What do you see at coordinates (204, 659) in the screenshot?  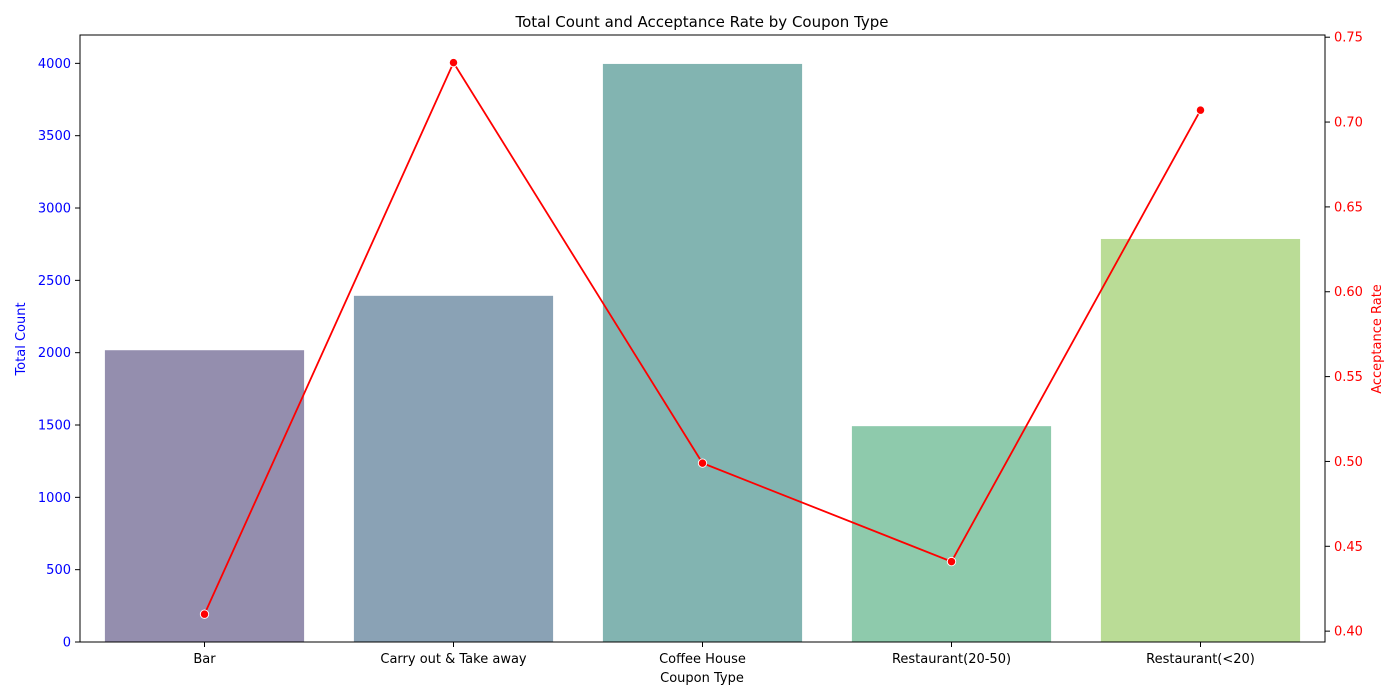 I see `x-tick-label-0: Bar` at bounding box center [204, 659].